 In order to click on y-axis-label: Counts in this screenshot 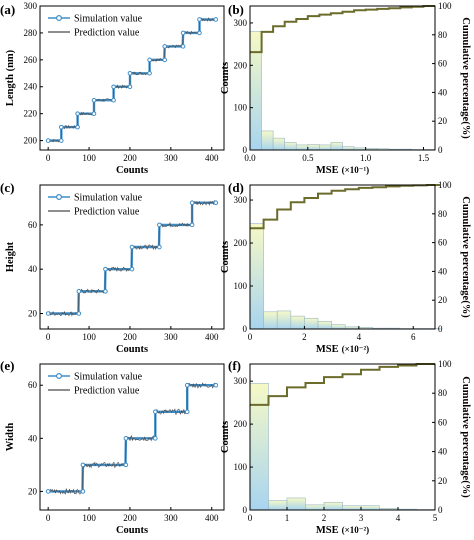, I will do `click(225, 78)`.